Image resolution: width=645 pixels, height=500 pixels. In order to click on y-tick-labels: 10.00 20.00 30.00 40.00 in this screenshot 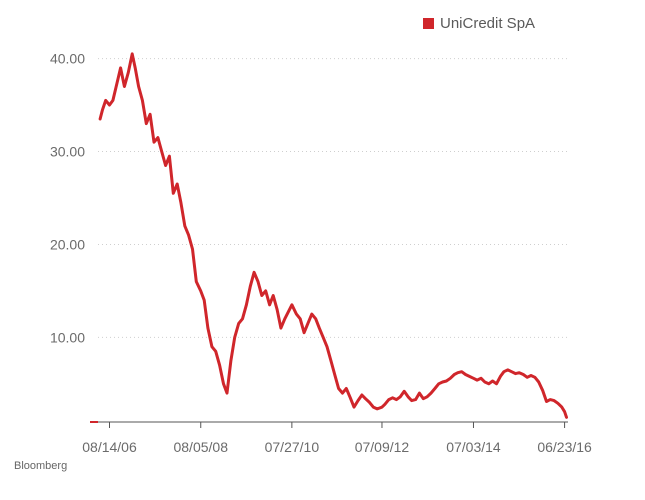, I will do `click(67, 198)`.